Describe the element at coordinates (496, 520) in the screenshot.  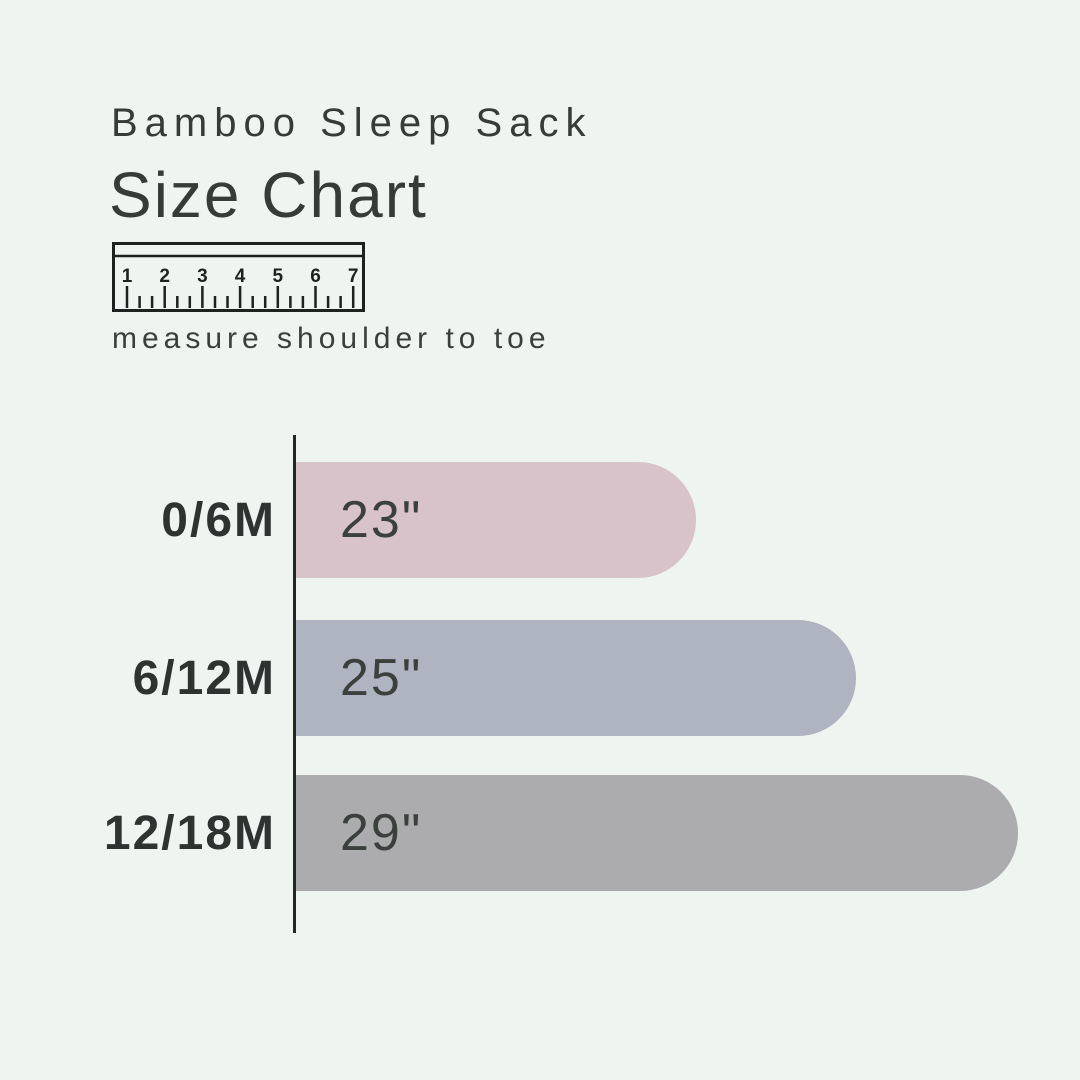
I see `bar-0-6m: 23"` at that location.